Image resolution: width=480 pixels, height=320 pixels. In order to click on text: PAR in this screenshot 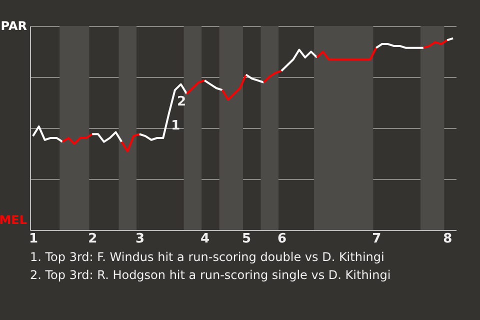, I will do `click(13, 26)`.